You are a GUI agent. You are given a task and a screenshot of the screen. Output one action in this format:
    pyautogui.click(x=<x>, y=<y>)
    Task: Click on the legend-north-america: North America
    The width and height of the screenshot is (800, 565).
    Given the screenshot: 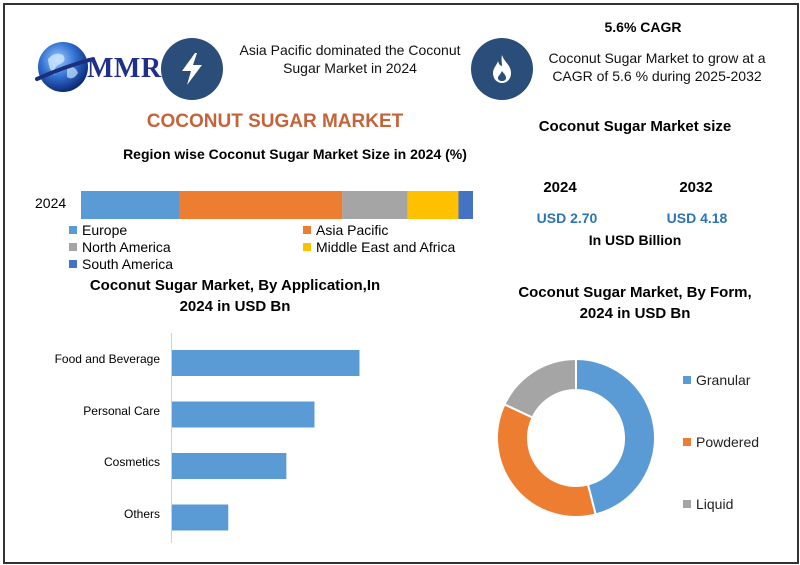 What is the action you would take?
    pyautogui.click(x=120, y=247)
    